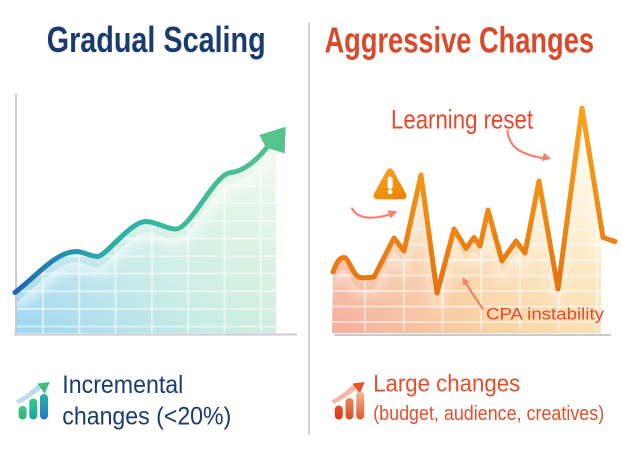 The height and width of the screenshot is (456, 622). Describe the element at coordinates (122, 385) in the screenshot. I see `svg-text: Incremental` at that location.